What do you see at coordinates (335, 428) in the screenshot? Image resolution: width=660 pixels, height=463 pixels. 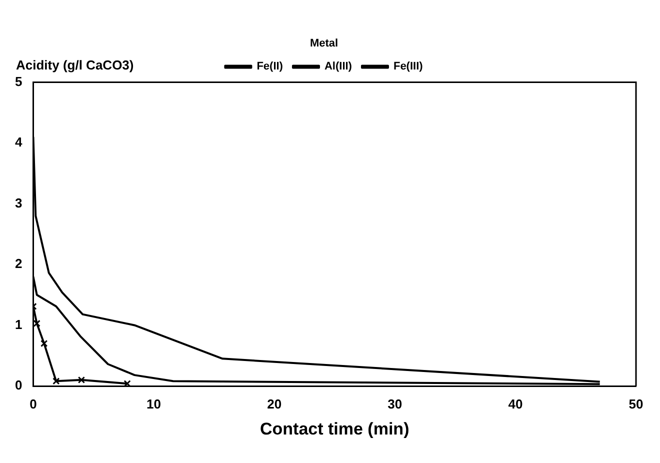 I see `x-axis-title: Contact time (min)` at bounding box center [335, 428].